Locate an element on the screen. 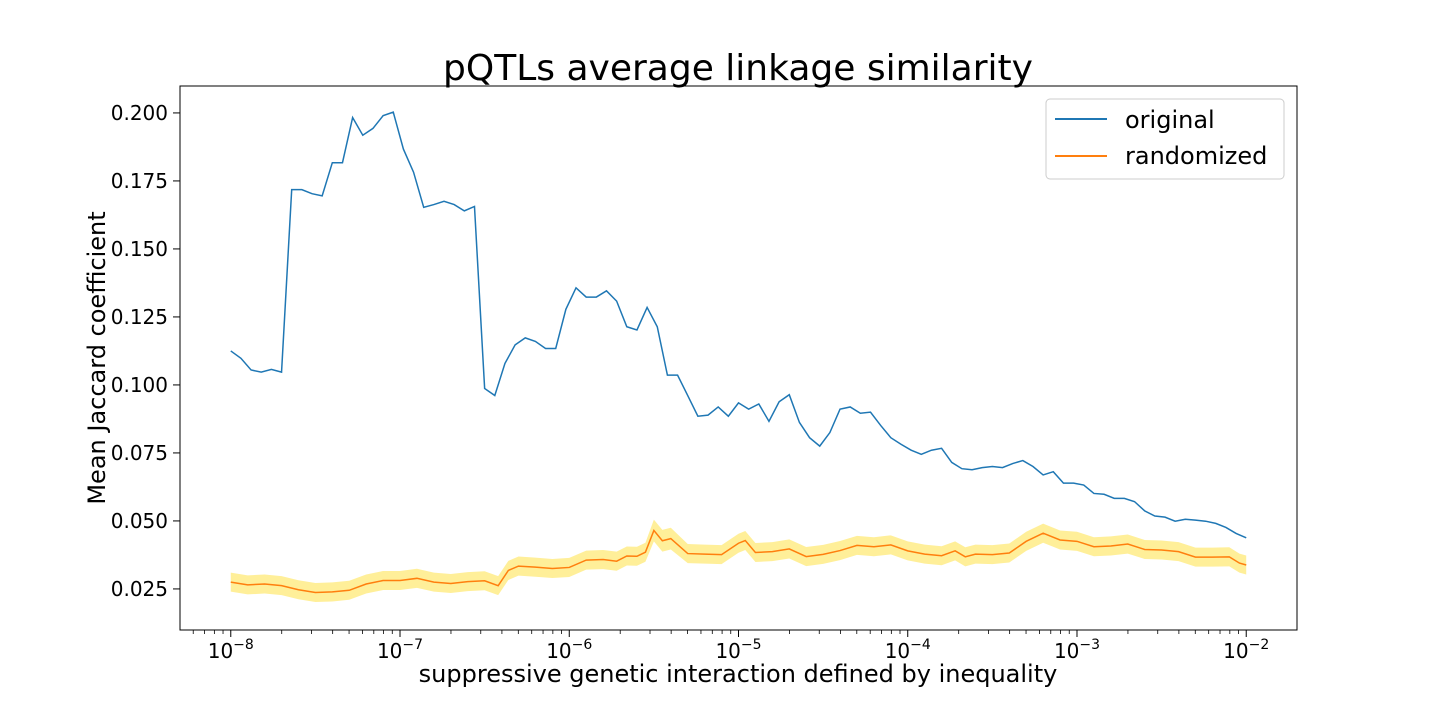 The image size is (1440, 720). y-tick-label: 0.200 is located at coordinates (139, 113).